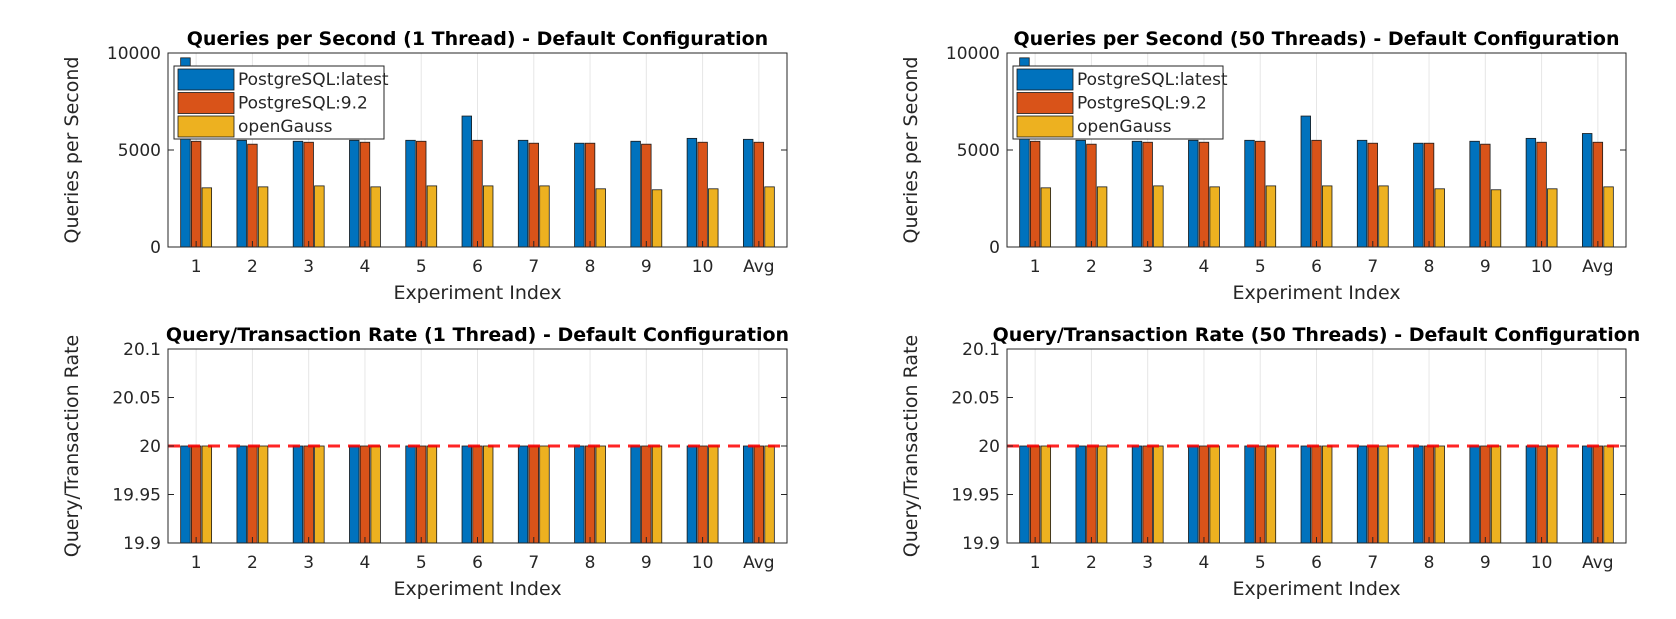 The image size is (1676, 619). Describe the element at coordinates (196, 563) in the screenshot. I see `x-tick-label: 1` at that location.